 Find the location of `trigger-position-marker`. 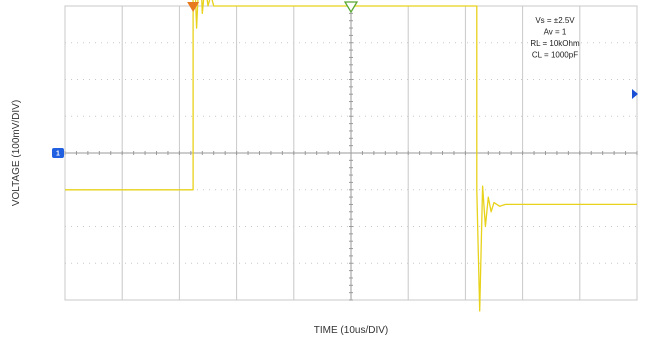

trigger-position-marker is located at coordinates (193, 7).